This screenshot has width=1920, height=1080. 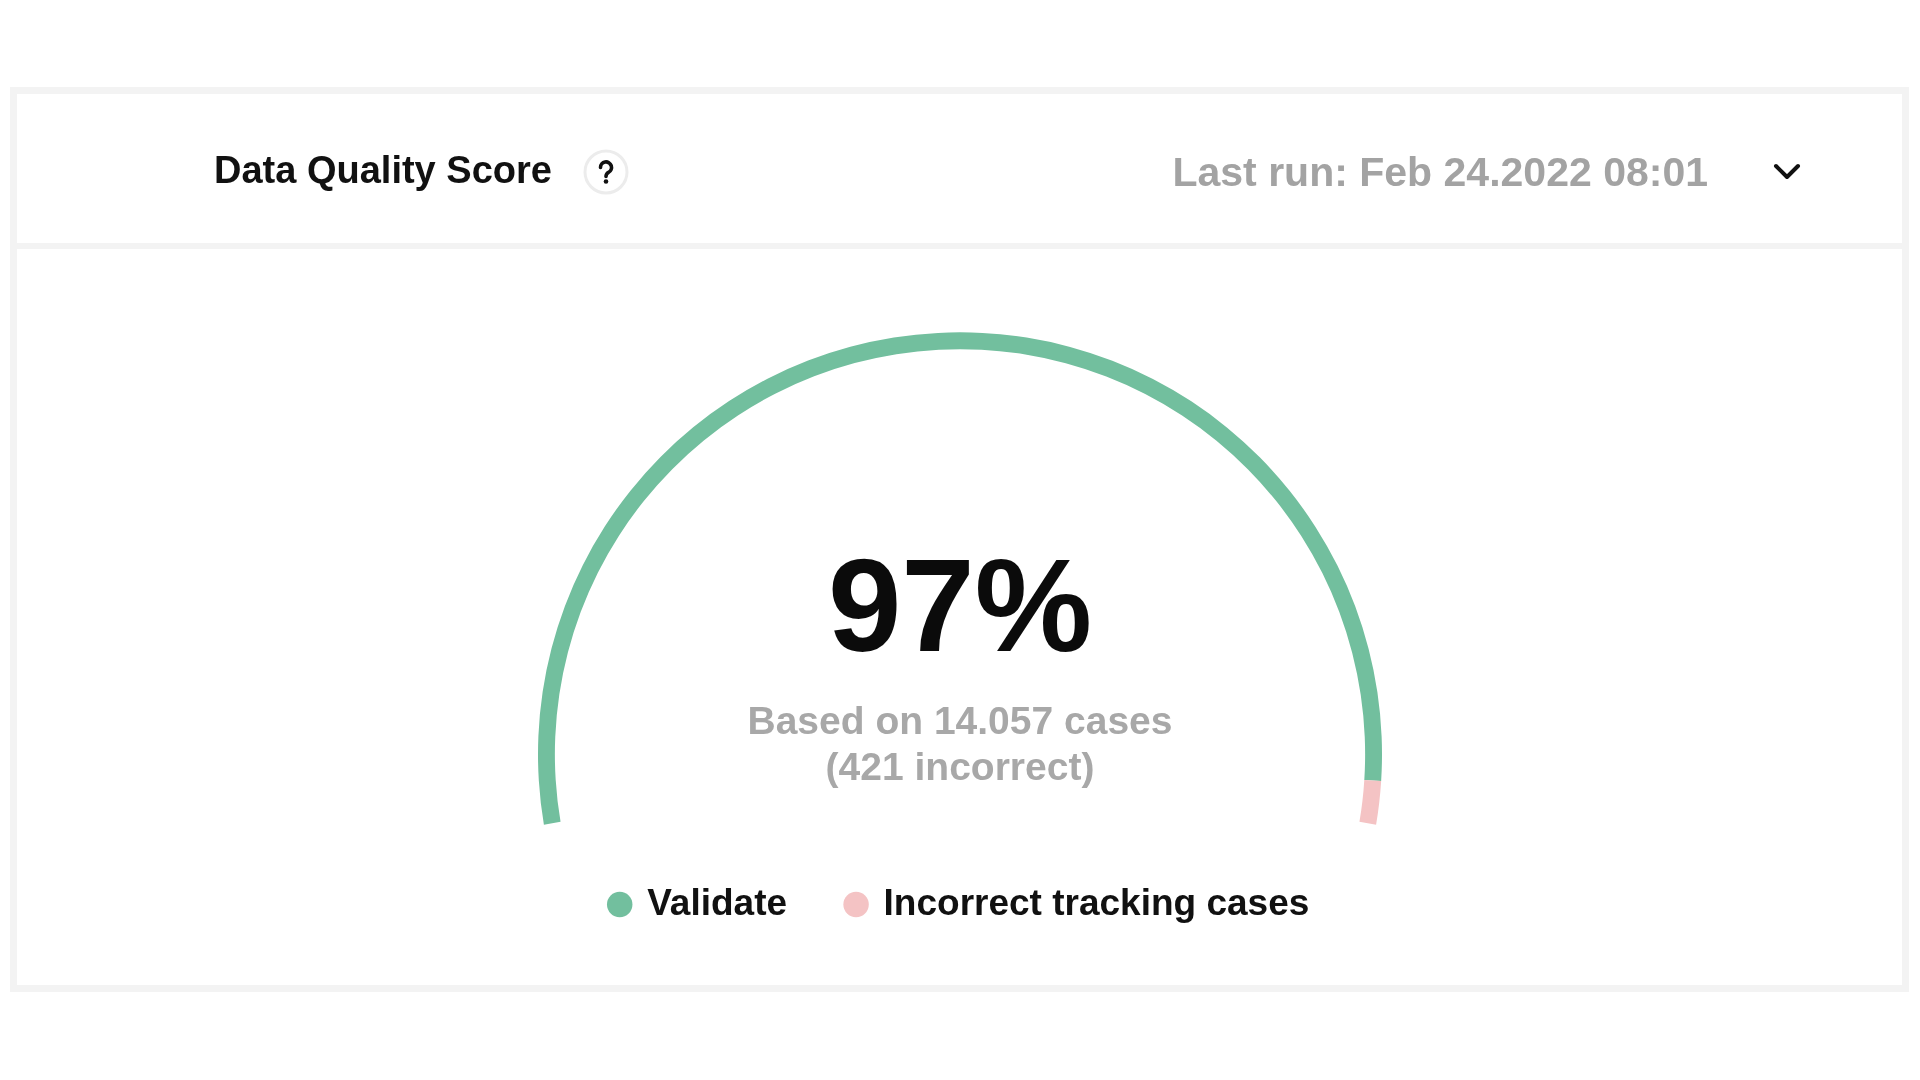 What do you see at coordinates (717, 902) in the screenshot?
I see `legend-label: Validate` at bounding box center [717, 902].